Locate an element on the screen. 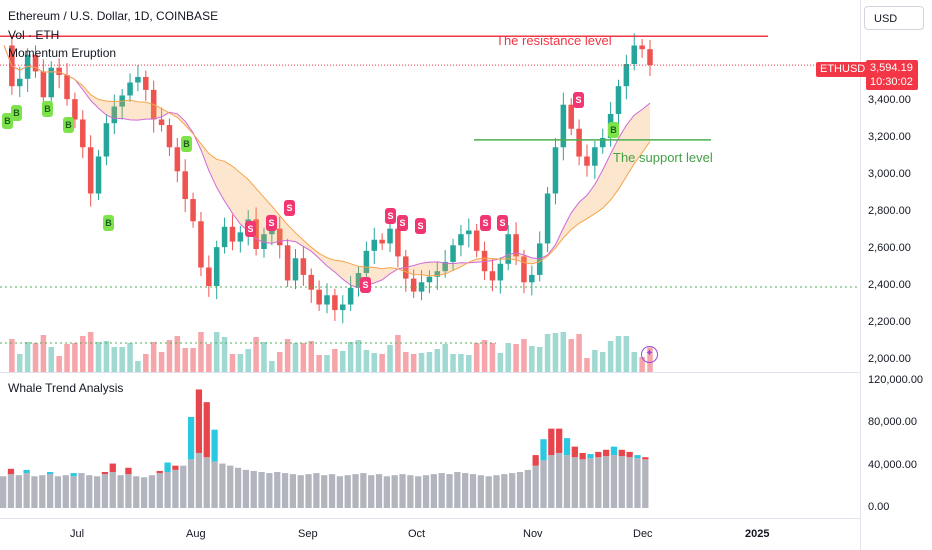  indicator-whale-trend: Whale Trend Analysis is located at coordinates (66, 388).